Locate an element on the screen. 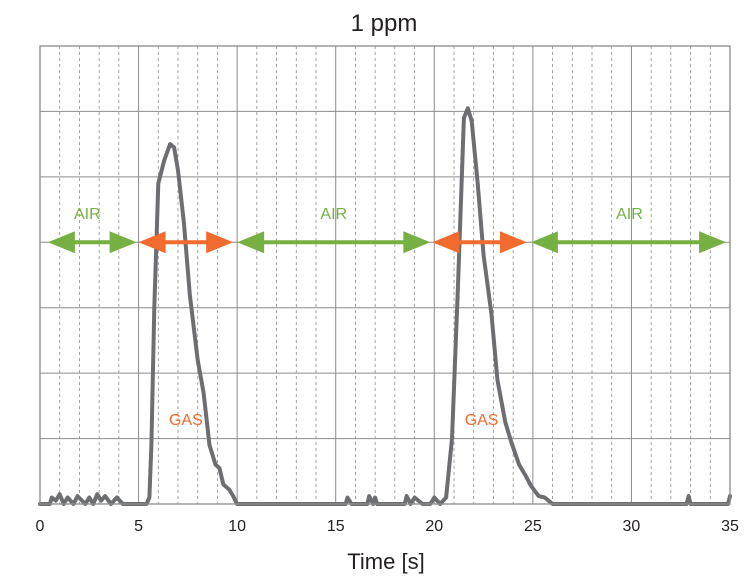  x-tick-label: 5 is located at coordinates (138, 526).